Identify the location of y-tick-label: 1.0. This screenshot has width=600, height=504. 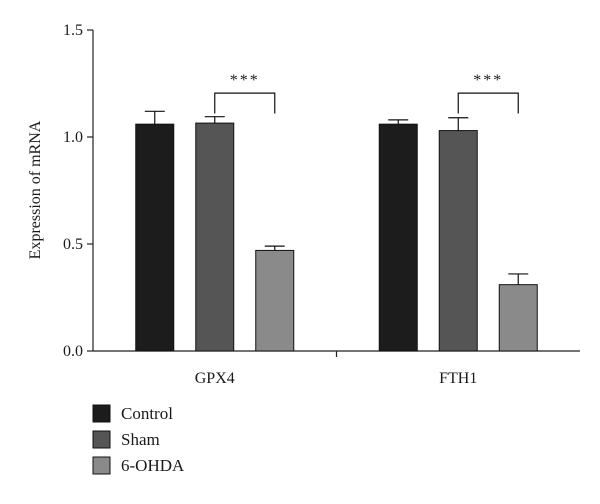
(73, 137).